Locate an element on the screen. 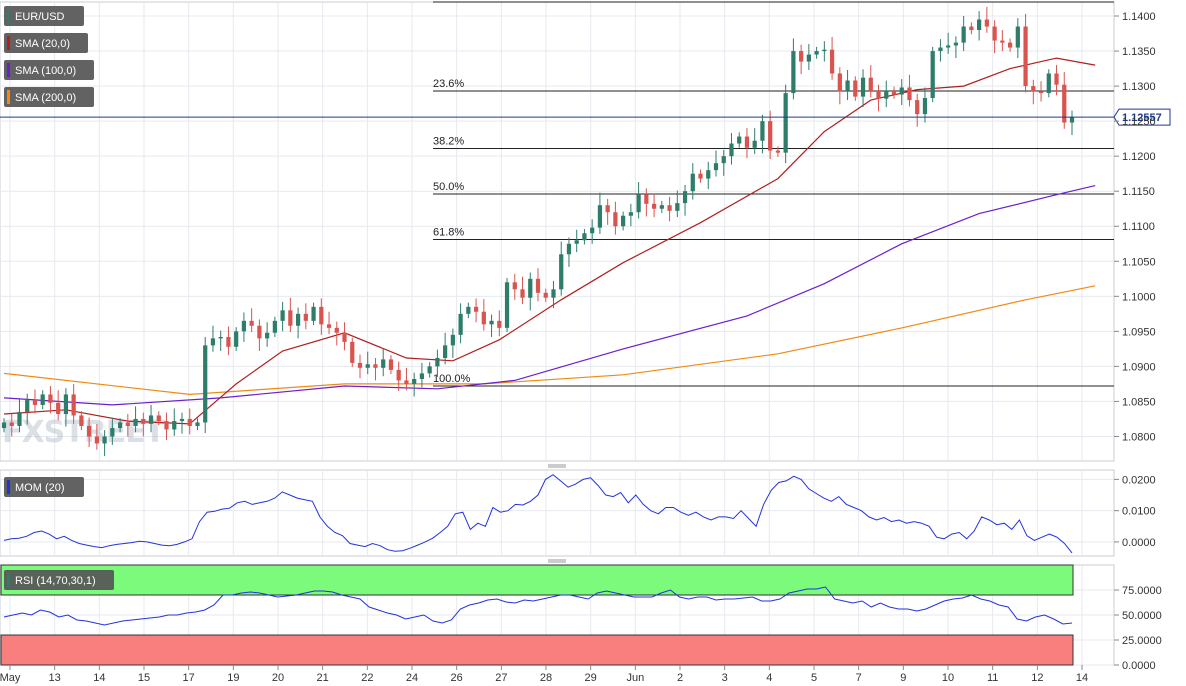 Image resolution: width=1186 pixels, height=686 pixels. y-tick-label: 0.0000 is located at coordinates (1139, 543).